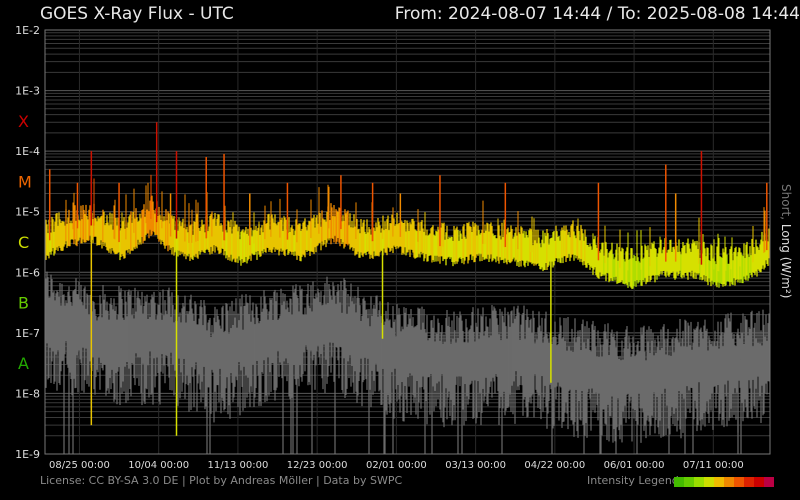 The height and width of the screenshot is (500, 800). I want to click on x-tick-label: 10/04 00:00, so click(158, 465).